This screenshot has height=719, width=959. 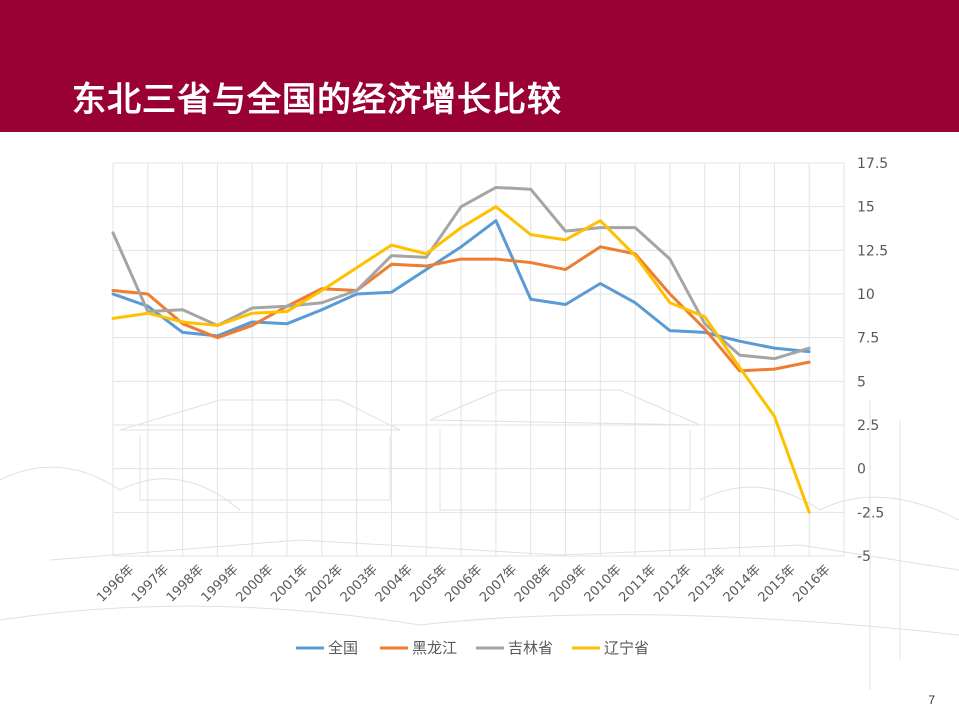 What do you see at coordinates (220, 583) in the screenshot?
I see `x-tick-label: 1999年` at bounding box center [220, 583].